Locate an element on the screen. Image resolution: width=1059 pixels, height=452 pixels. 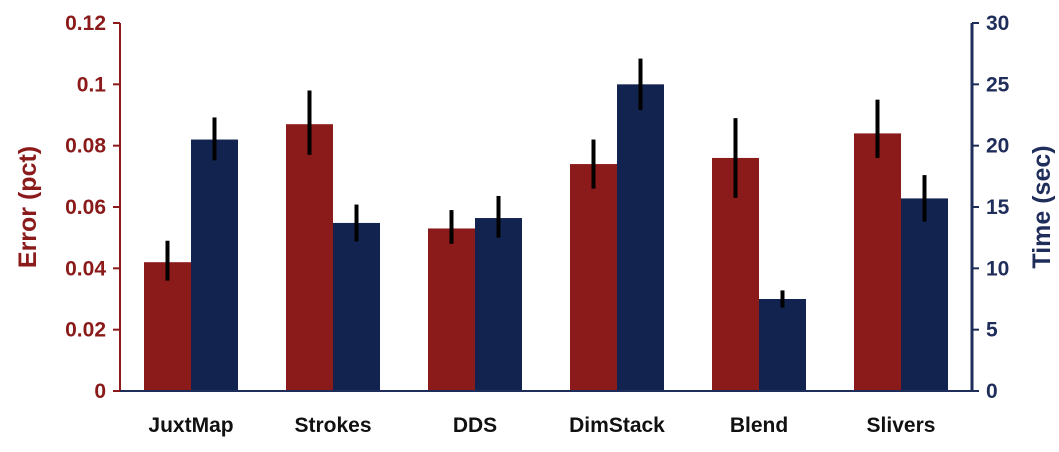
left-tick-label: 0.06 is located at coordinates (85, 207).